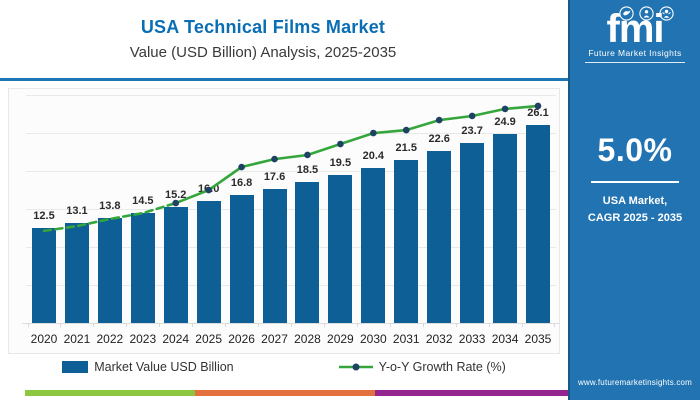 The height and width of the screenshot is (400, 700). Describe the element at coordinates (176, 195) in the screenshot. I see `bar-value-label: 15.2` at that location.